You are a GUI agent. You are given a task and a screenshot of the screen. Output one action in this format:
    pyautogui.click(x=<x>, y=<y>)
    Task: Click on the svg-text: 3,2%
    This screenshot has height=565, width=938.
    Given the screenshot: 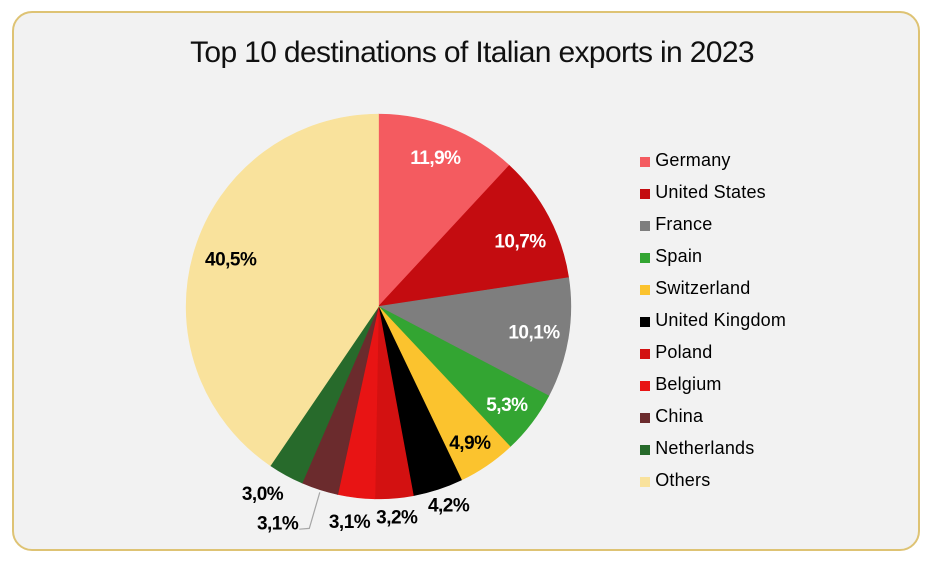 What is the action you would take?
    pyautogui.click(x=397, y=518)
    